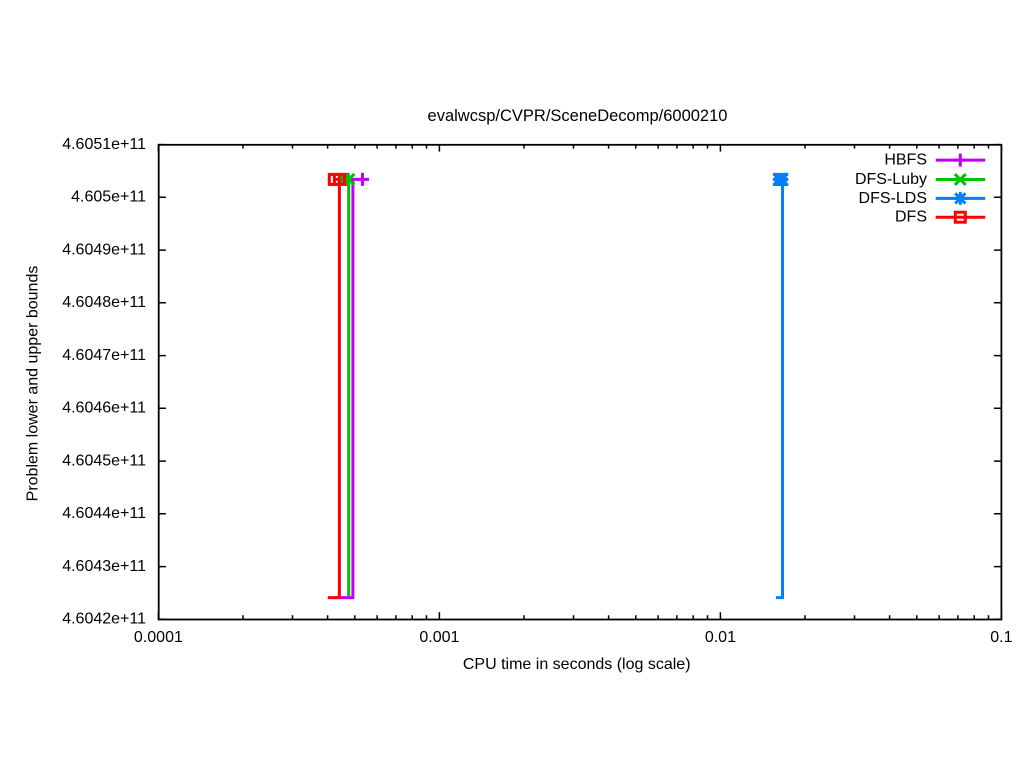 The image size is (1024, 768). Describe the element at coordinates (720, 637) in the screenshot. I see `svg-text: 0.01` at that location.